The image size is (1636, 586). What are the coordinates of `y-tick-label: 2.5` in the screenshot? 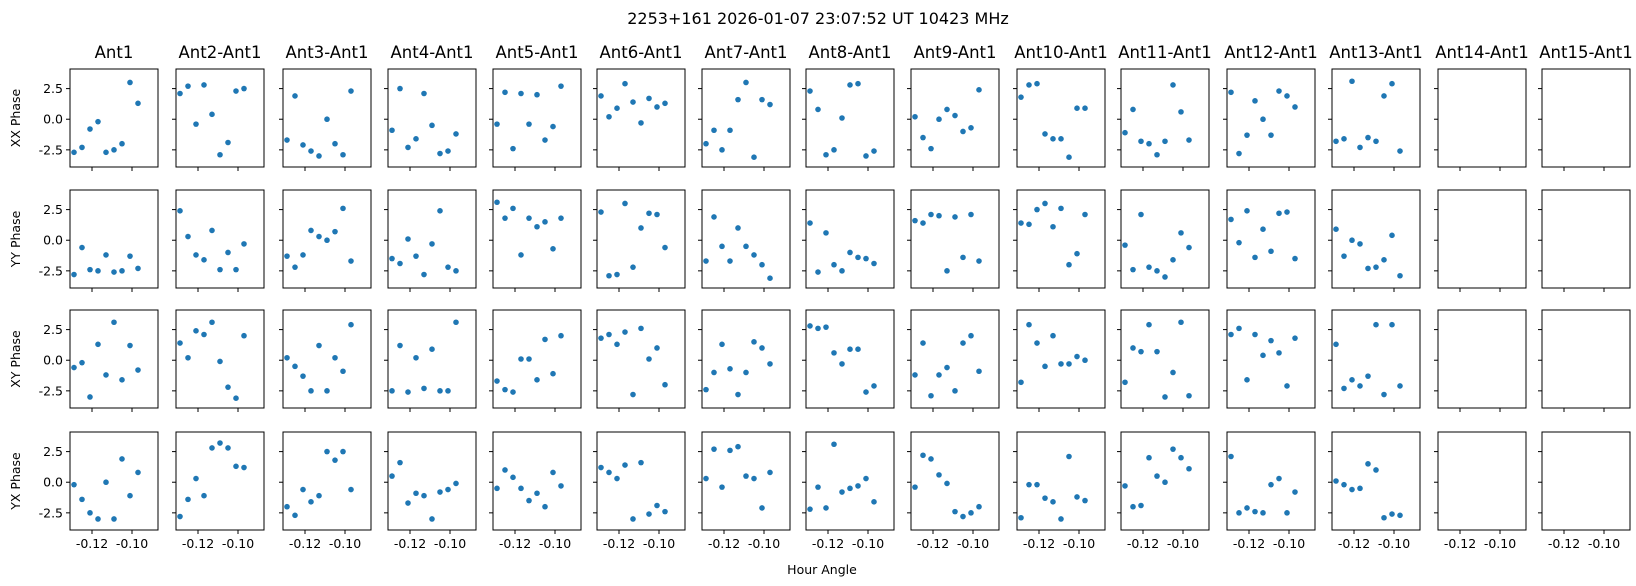 It's located at (53, 329).